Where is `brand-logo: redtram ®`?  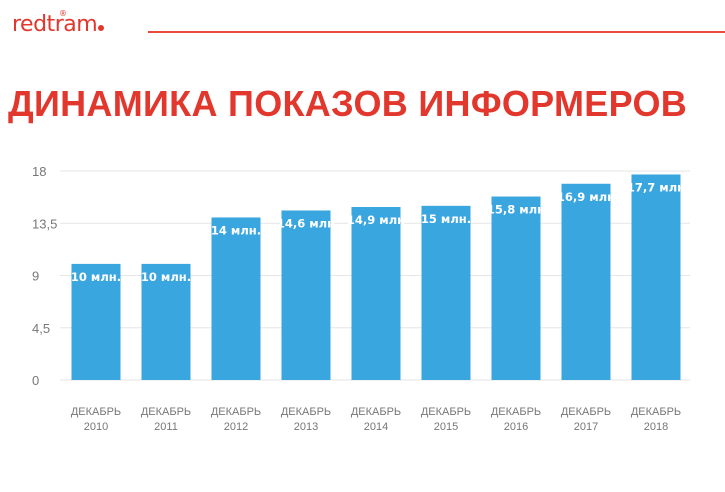
brand-logo: redtram ® is located at coordinates (58, 23).